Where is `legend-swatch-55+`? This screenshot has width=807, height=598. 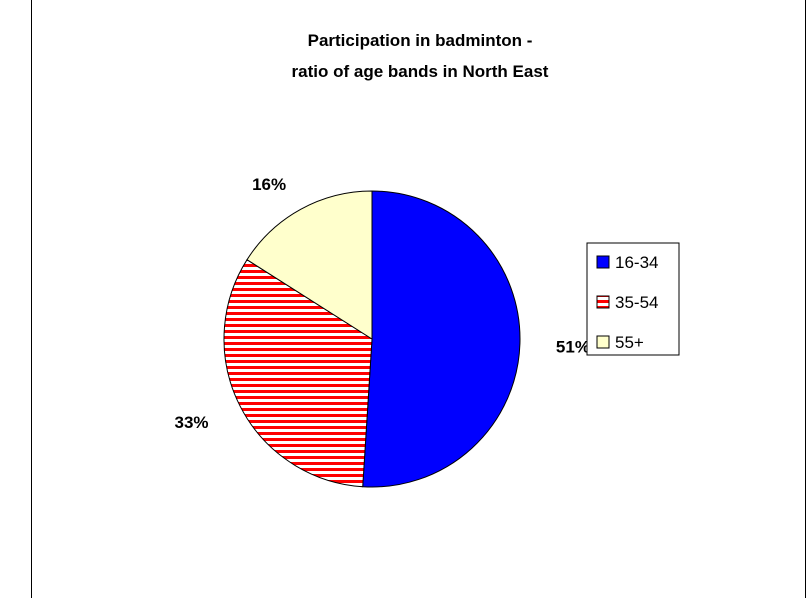 legend-swatch-55+ is located at coordinates (603, 342).